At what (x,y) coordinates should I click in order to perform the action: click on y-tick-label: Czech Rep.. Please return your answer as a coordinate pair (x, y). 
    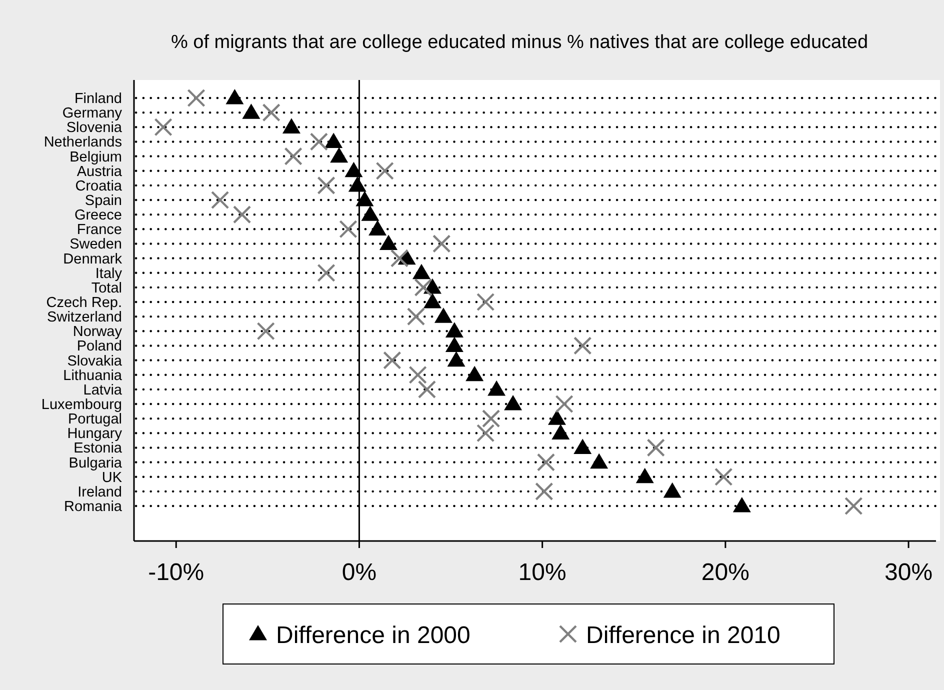
    Looking at the image, I should click on (84, 303).